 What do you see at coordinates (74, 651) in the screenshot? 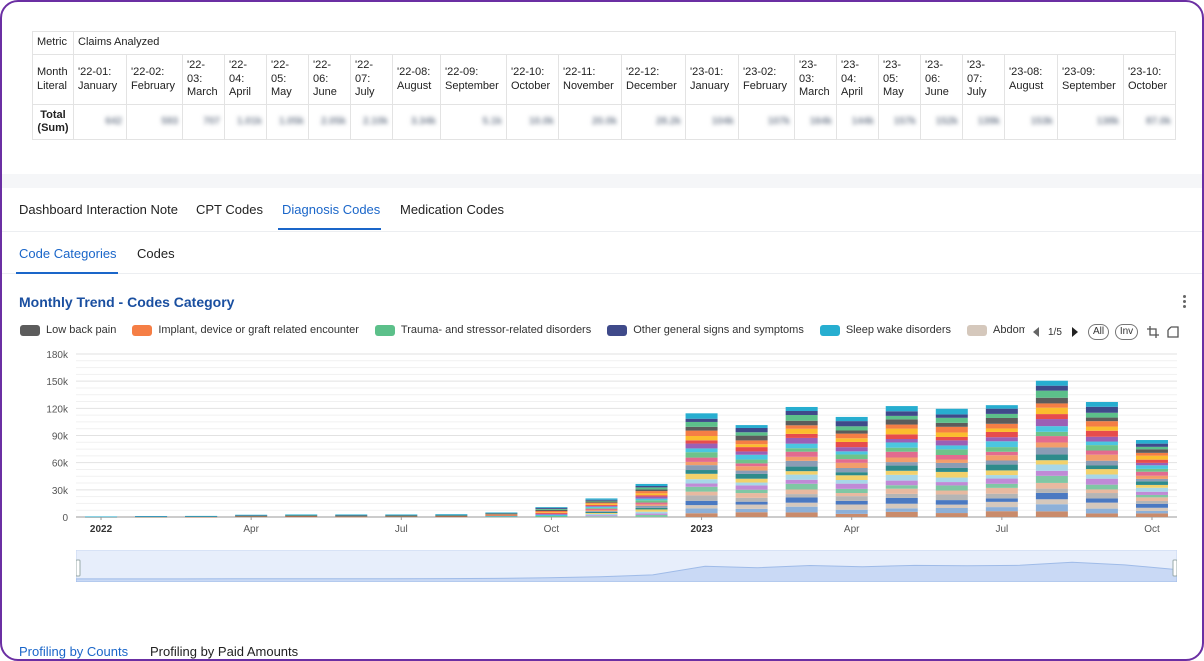
I see `tab-profiling-by-counts: Profiling by Counts` at bounding box center [74, 651].